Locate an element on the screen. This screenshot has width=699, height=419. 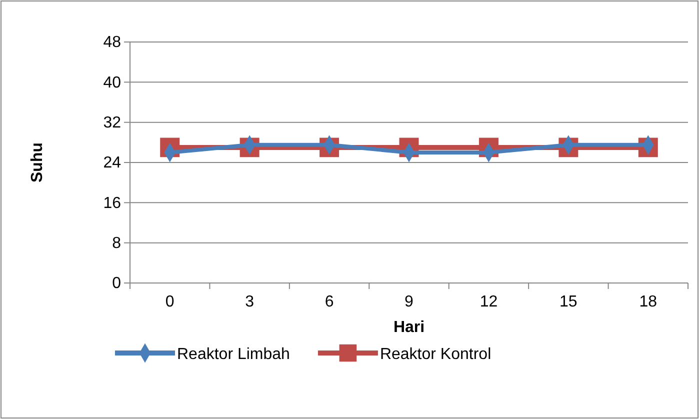
x-tick-label: 6 is located at coordinates (329, 301).